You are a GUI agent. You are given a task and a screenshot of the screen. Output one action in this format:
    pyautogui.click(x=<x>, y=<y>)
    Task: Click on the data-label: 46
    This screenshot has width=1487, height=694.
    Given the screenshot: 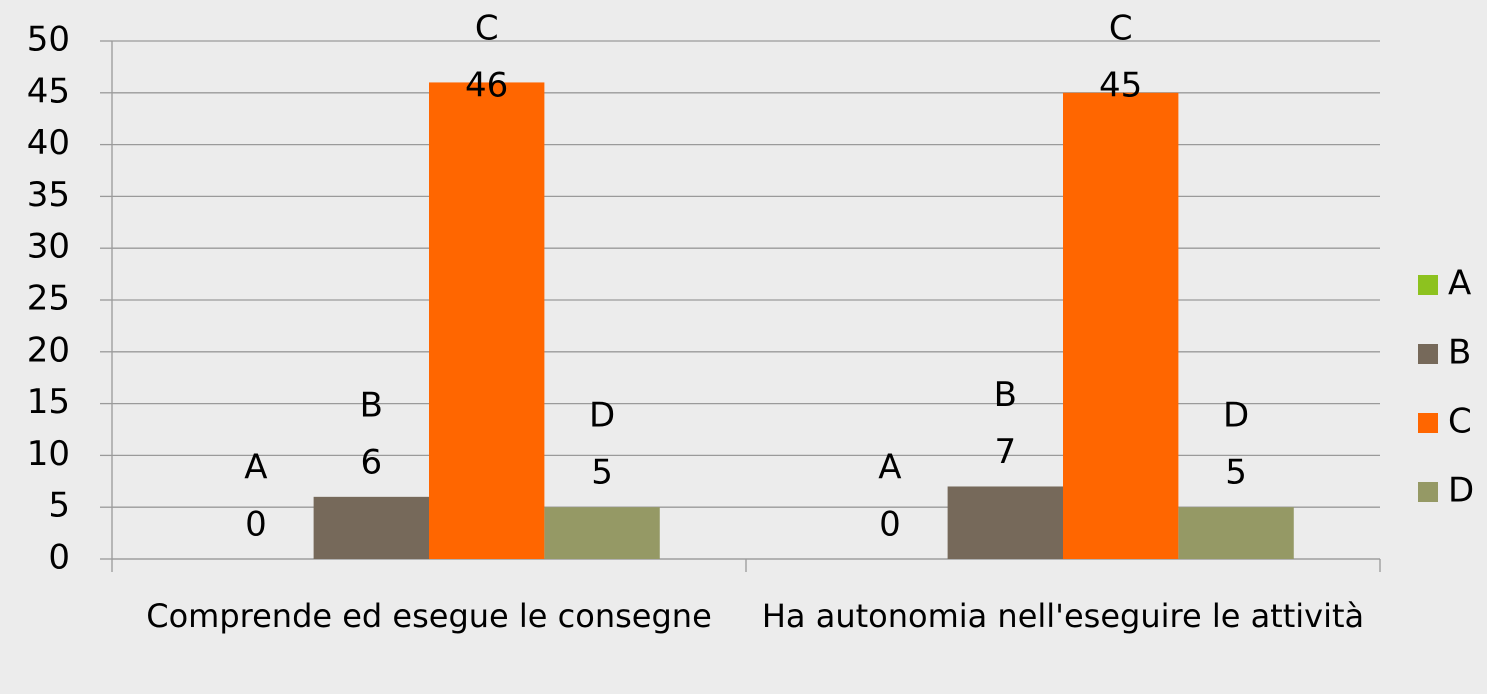 What is the action you would take?
    pyautogui.click(x=486, y=86)
    